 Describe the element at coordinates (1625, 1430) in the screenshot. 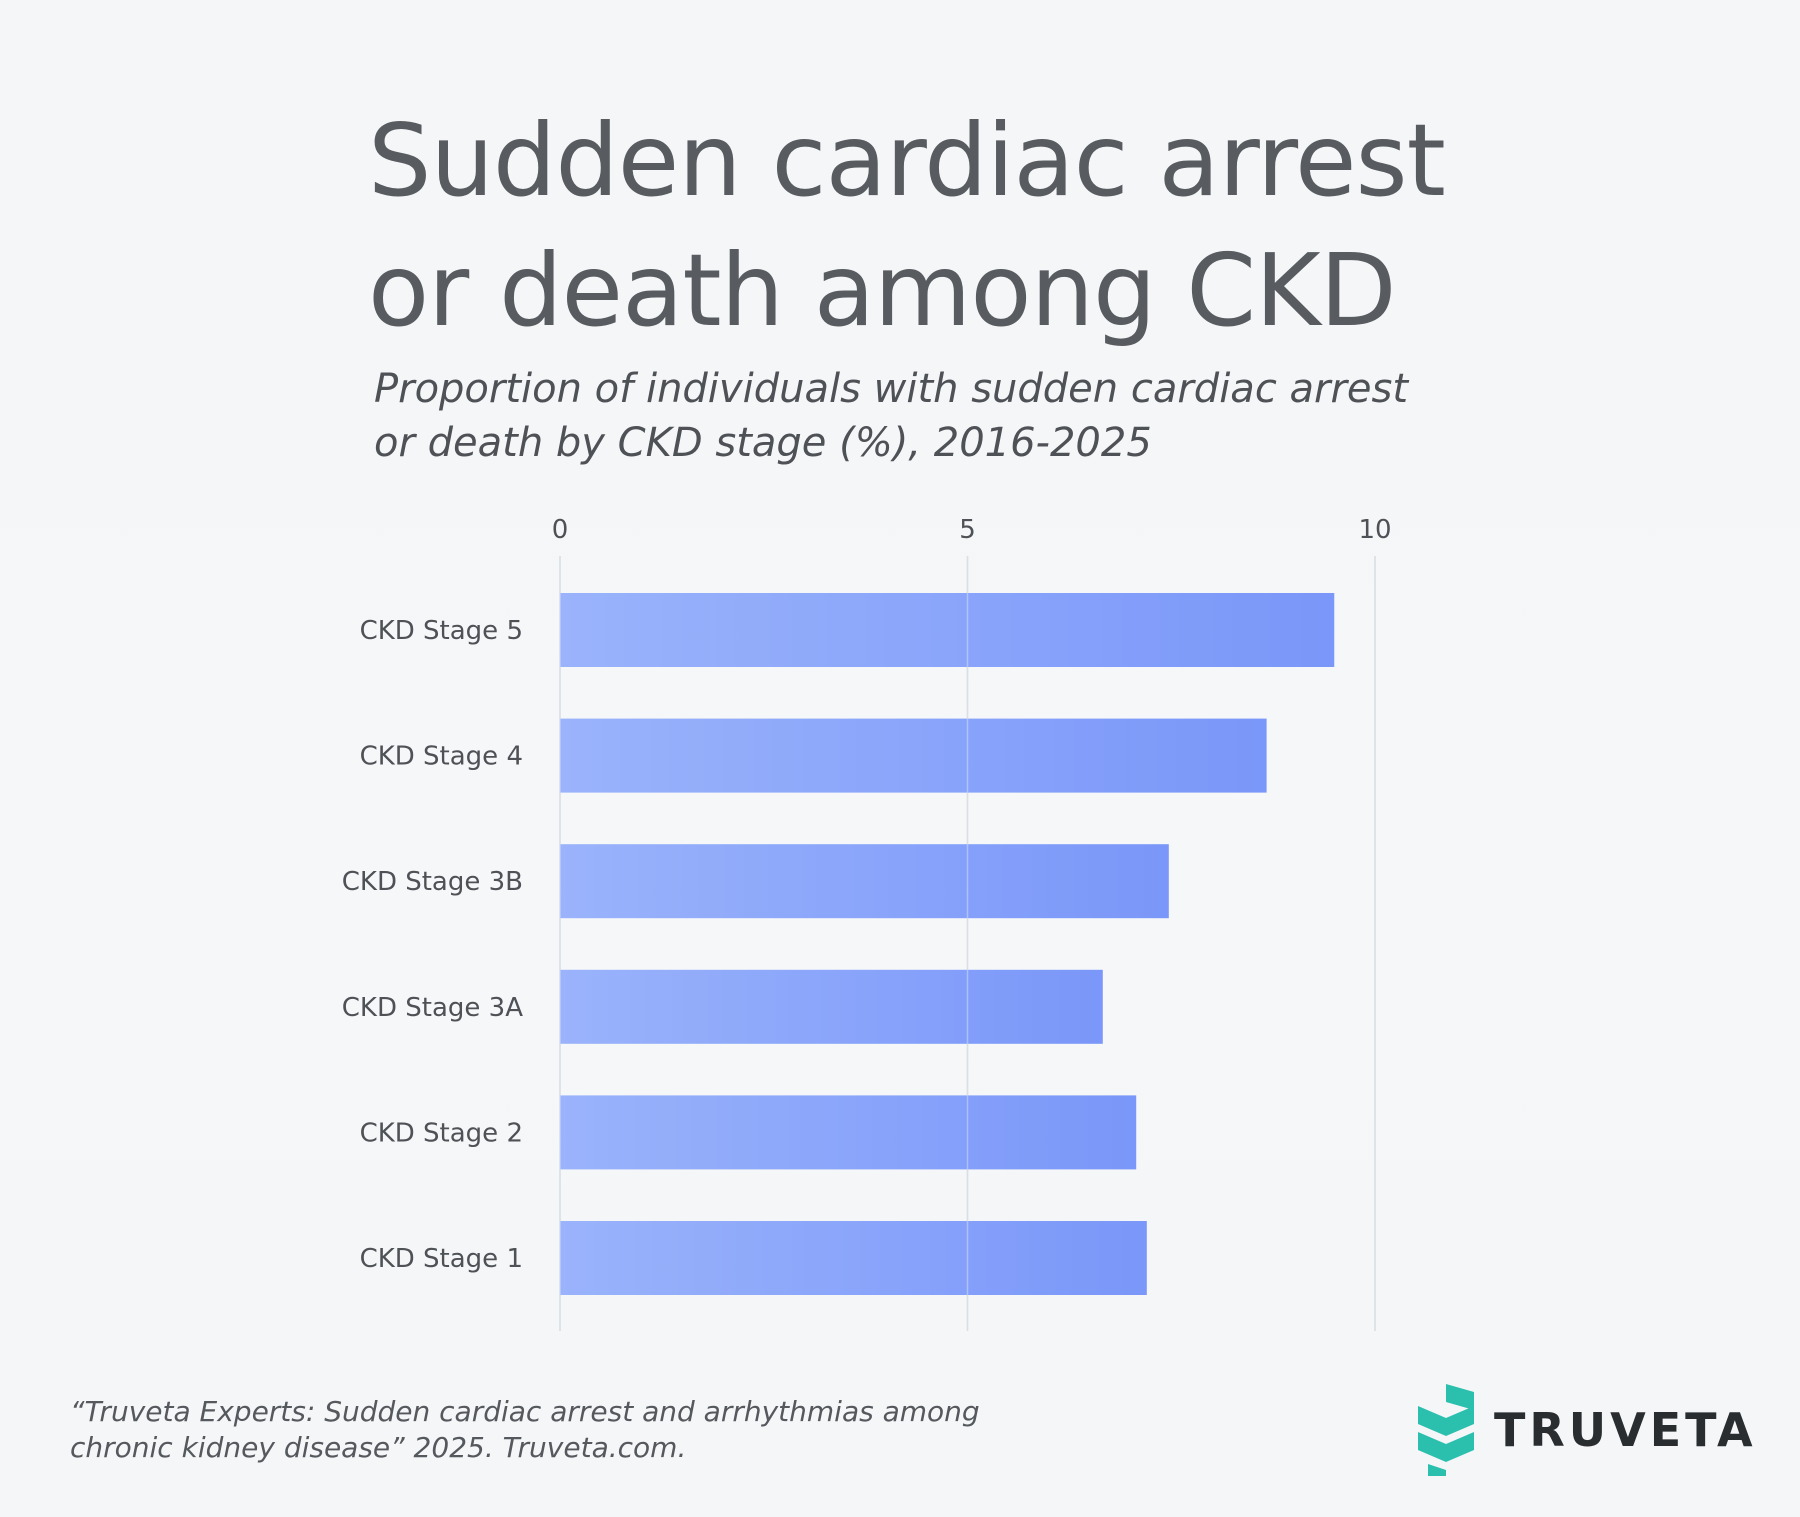

I see `brand-name: TRUVETA` at that location.